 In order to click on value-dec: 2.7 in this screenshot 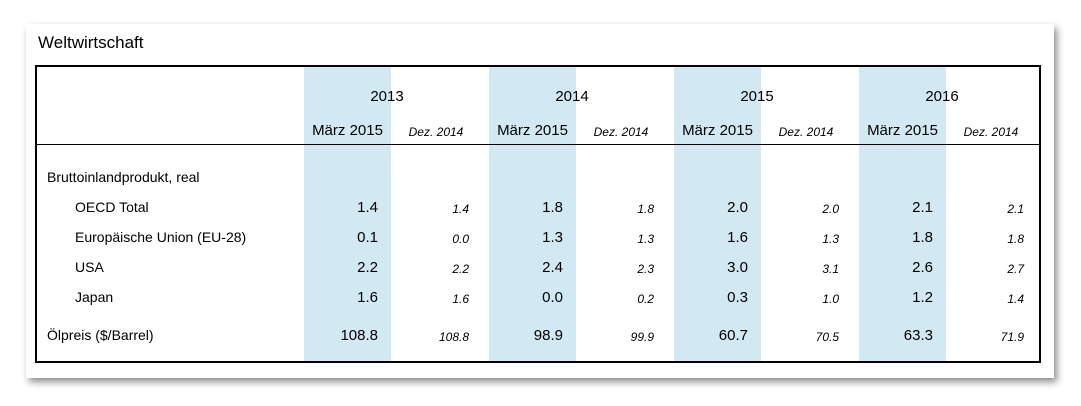, I will do `click(1015, 269)`.